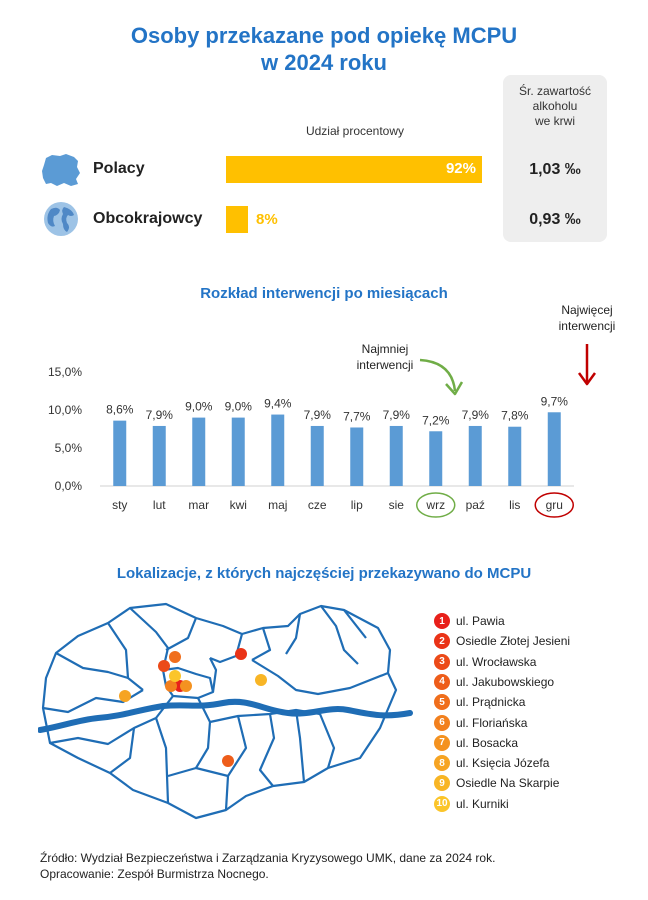 This screenshot has height=900, width=648. I want to click on chart-bars, so click(337, 449).